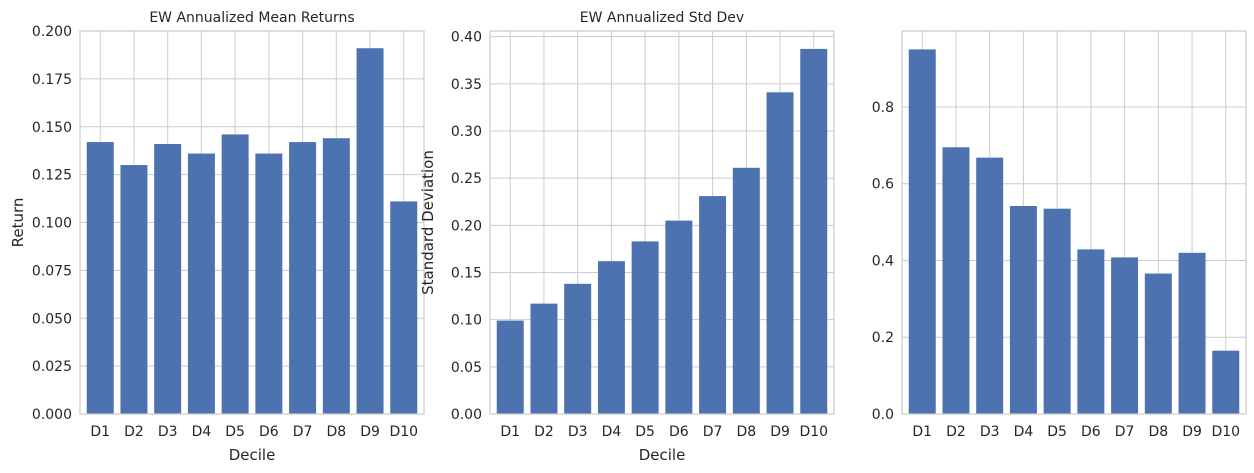 The image size is (1254, 473). What do you see at coordinates (466, 132) in the screenshot?
I see `y-tick-label: 0.30` at bounding box center [466, 132].